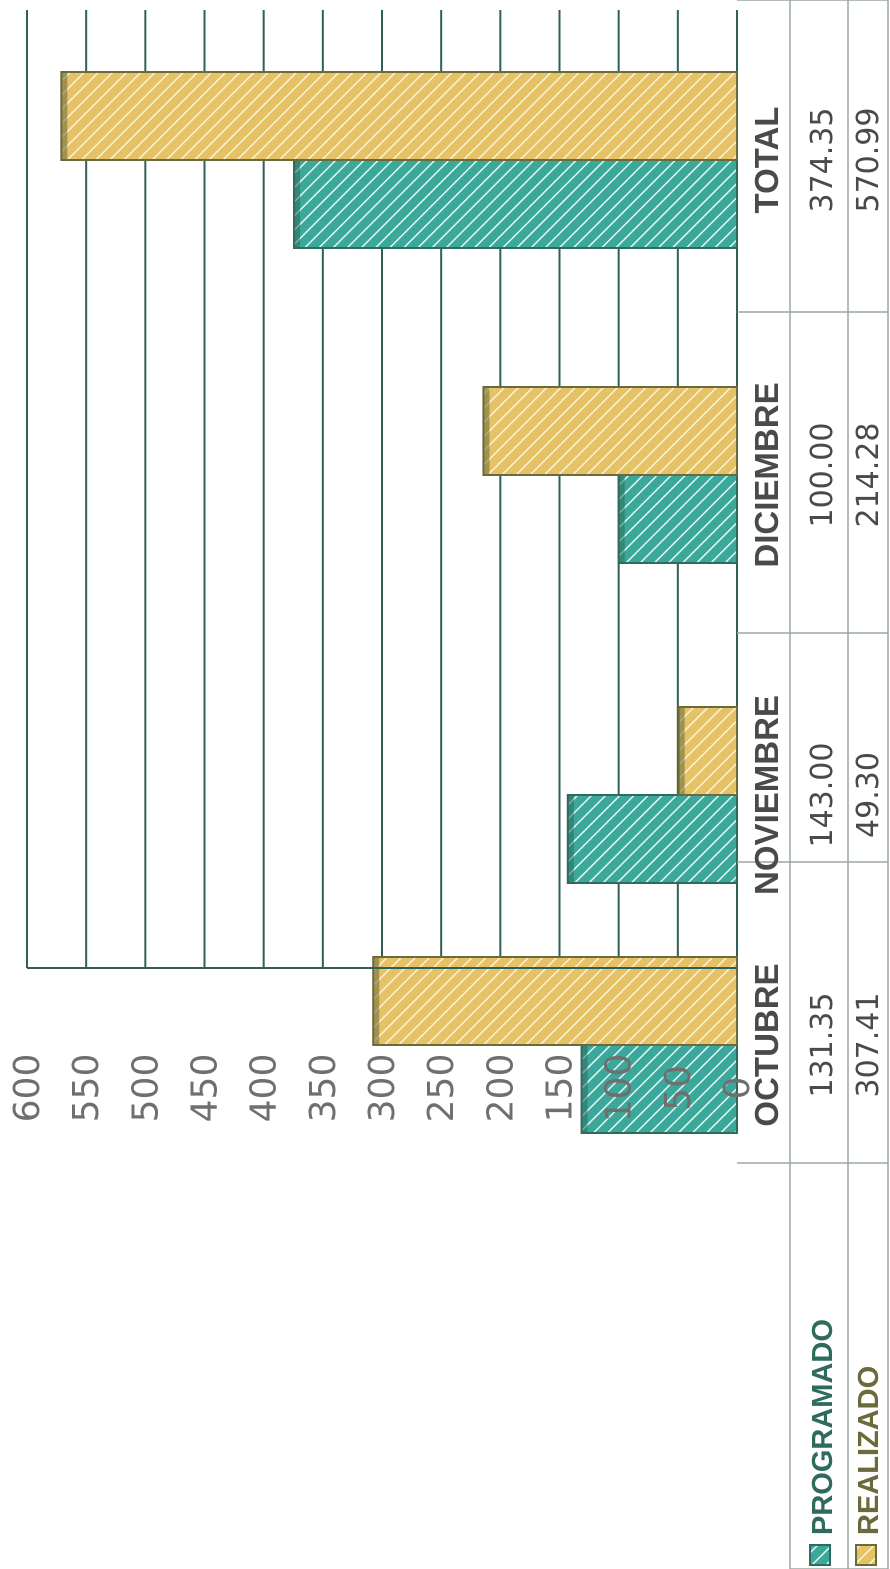 Image resolution: width=890 pixels, height=1569 pixels. Describe the element at coordinates (678, 519) in the screenshot. I see `bar-programado-diciembre` at that location.